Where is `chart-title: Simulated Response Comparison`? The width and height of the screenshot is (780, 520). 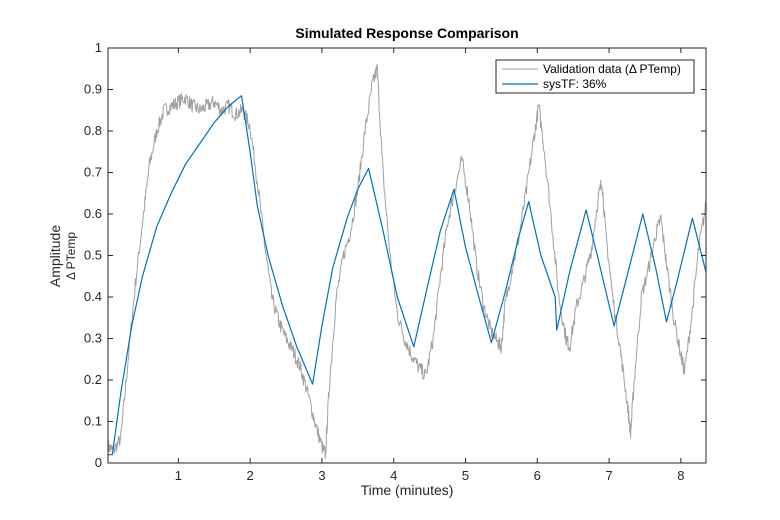 chart-title: Simulated Response Comparison is located at coordinates (406, 33).